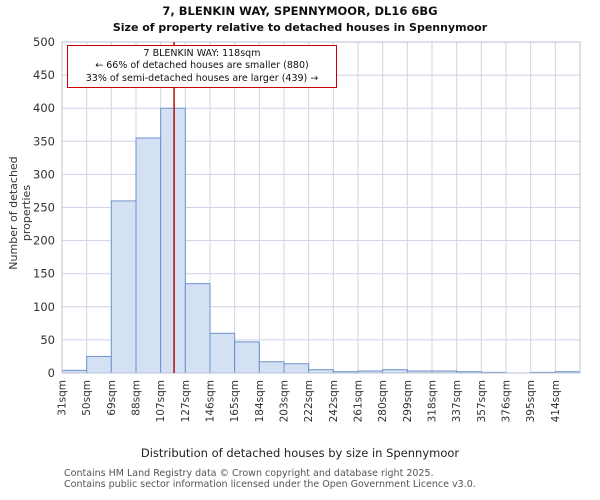 The image size is (600, 500). I want to click on x-tick-label: 222sqm, so click(309, 401).